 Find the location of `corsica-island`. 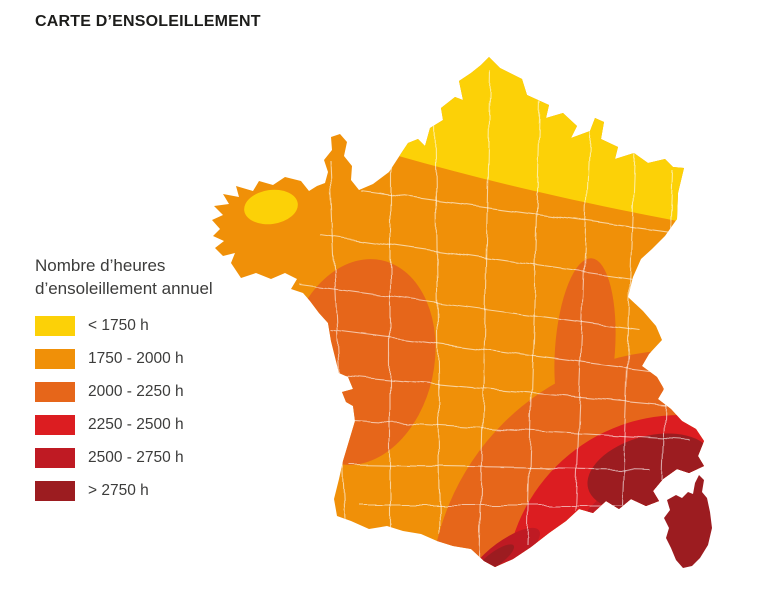

corsica-island is located at coordinates (688, 521).